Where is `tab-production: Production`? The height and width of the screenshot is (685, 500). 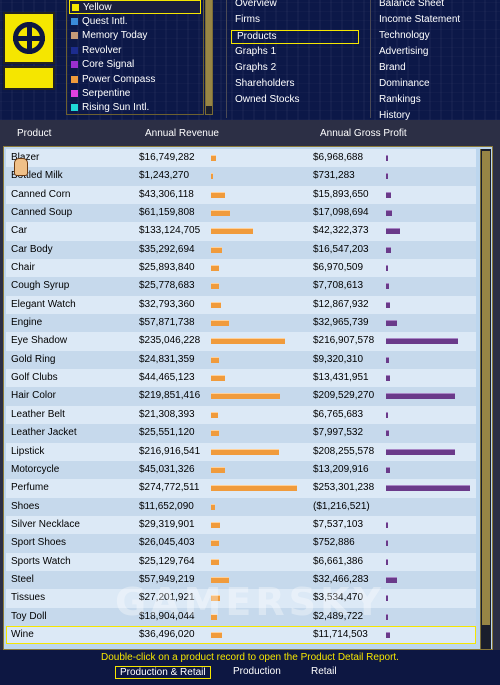
tab-production: Production is located at coordinates (257, 671).